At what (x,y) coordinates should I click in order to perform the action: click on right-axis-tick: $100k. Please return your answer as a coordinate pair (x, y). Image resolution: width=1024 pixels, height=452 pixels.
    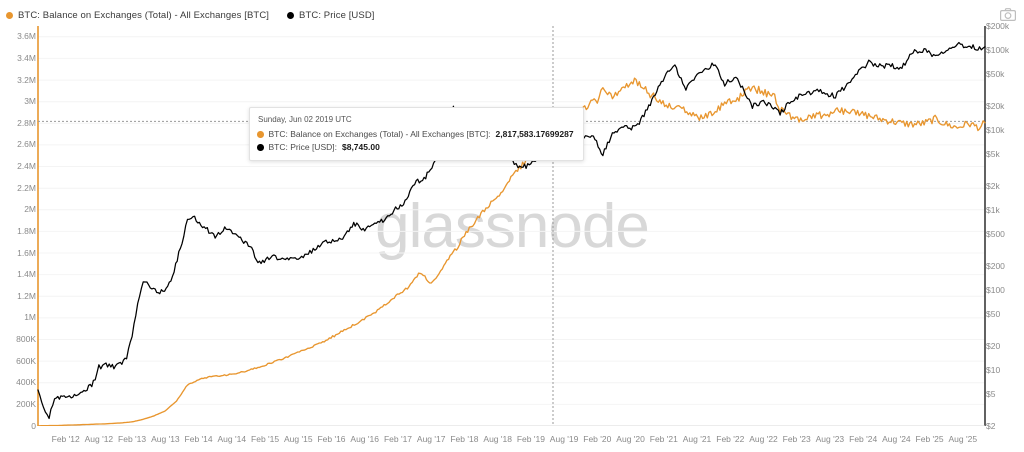
    Looking at the image, I should click on (998, 49).